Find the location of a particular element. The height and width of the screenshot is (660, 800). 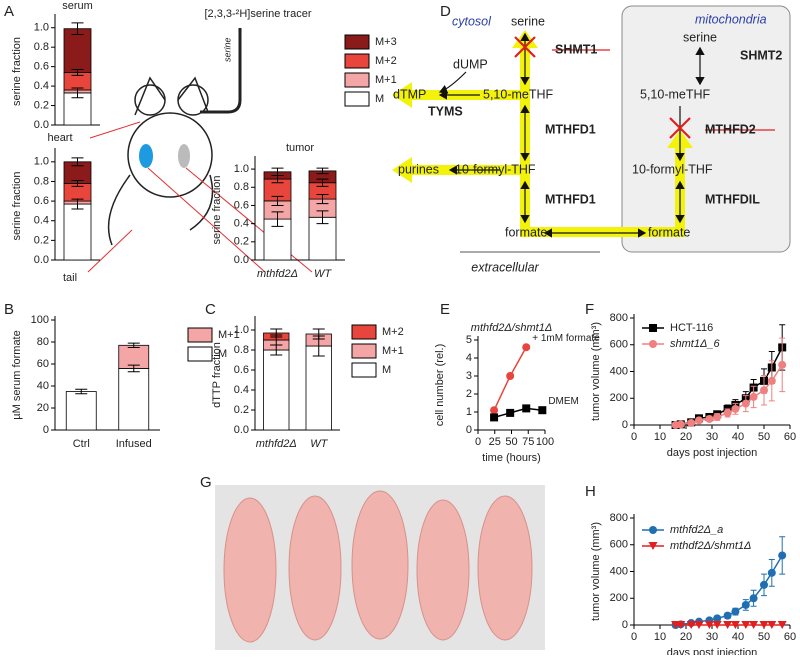

panel-label: E is located at coordinates (445, 309).